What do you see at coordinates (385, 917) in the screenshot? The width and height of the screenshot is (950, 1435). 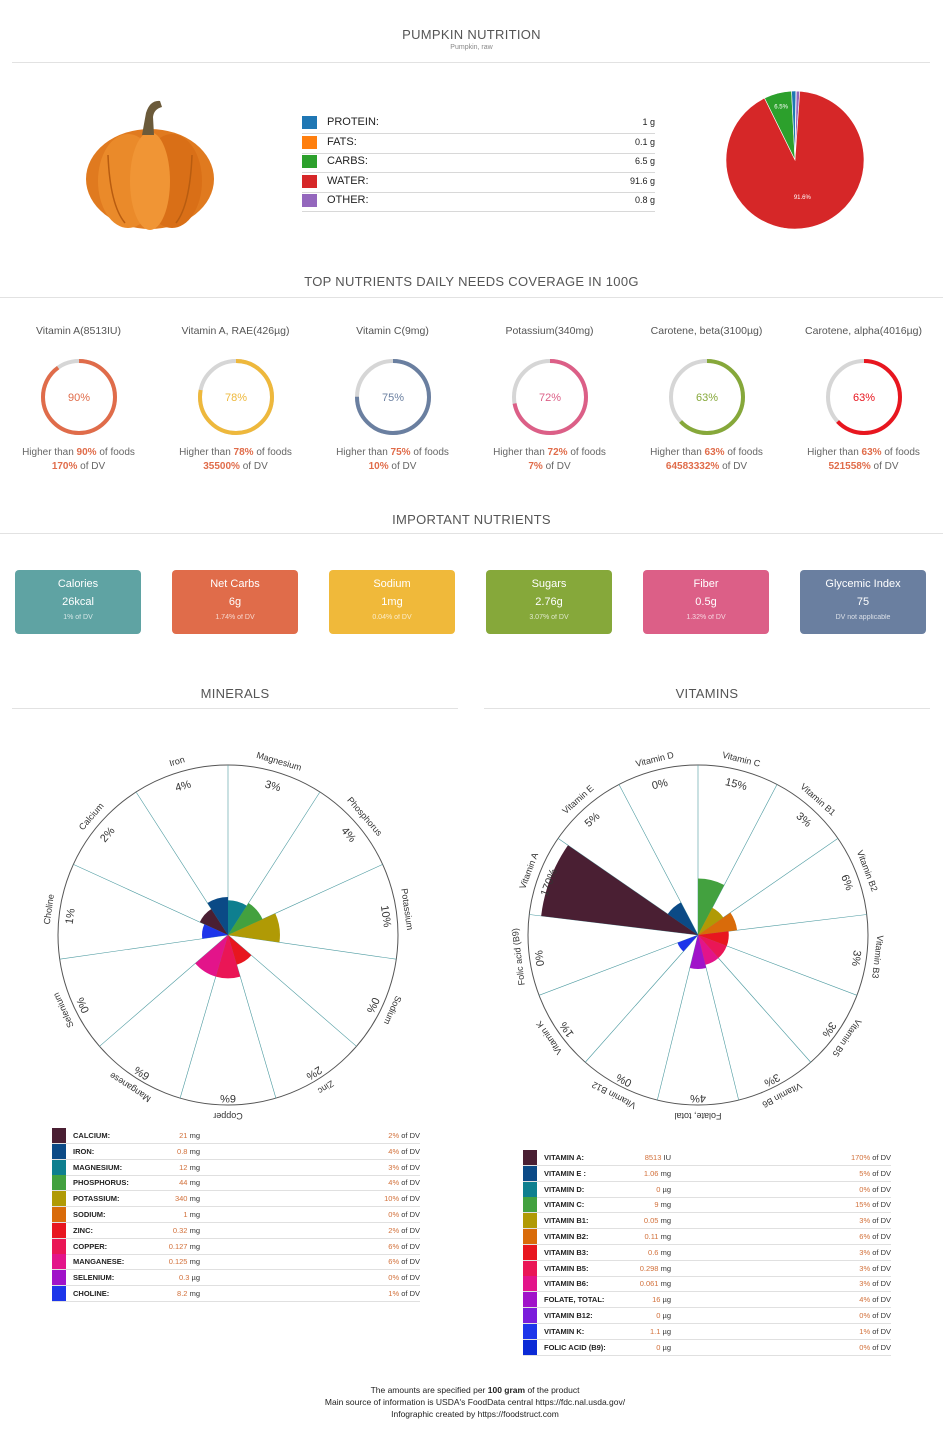 I see `polar-value-label: 10%` at bounding box center [385, 917].